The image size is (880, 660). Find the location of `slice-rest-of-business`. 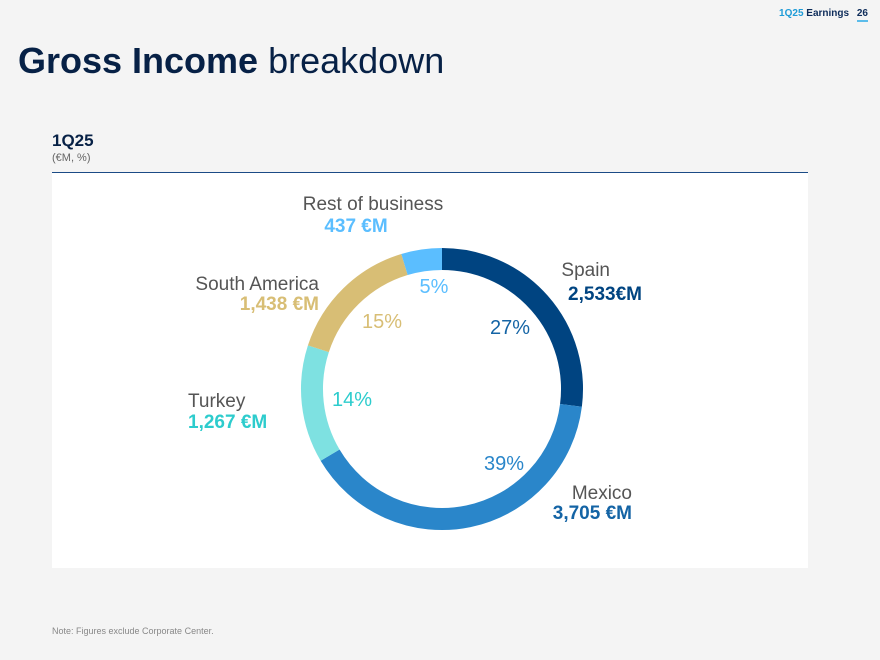

slice-rest-of-business is located at coordinates (422, 262).